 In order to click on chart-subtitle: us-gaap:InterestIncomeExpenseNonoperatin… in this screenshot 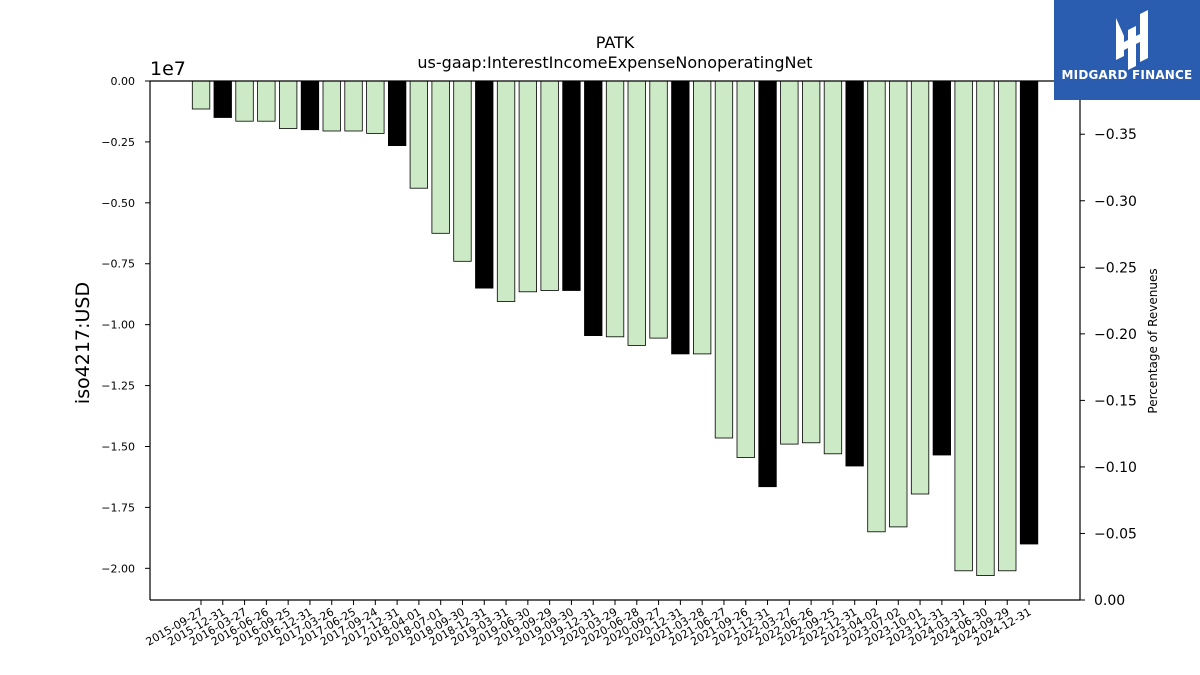, I will do `click(614, 62)`.